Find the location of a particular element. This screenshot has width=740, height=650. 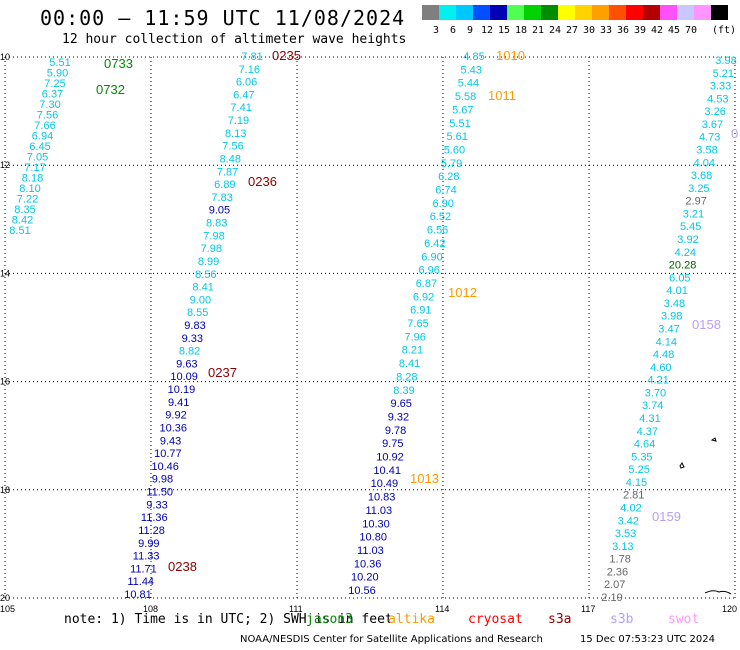

satellite-s3b-label: s3b is located at coordinates (622, 619).